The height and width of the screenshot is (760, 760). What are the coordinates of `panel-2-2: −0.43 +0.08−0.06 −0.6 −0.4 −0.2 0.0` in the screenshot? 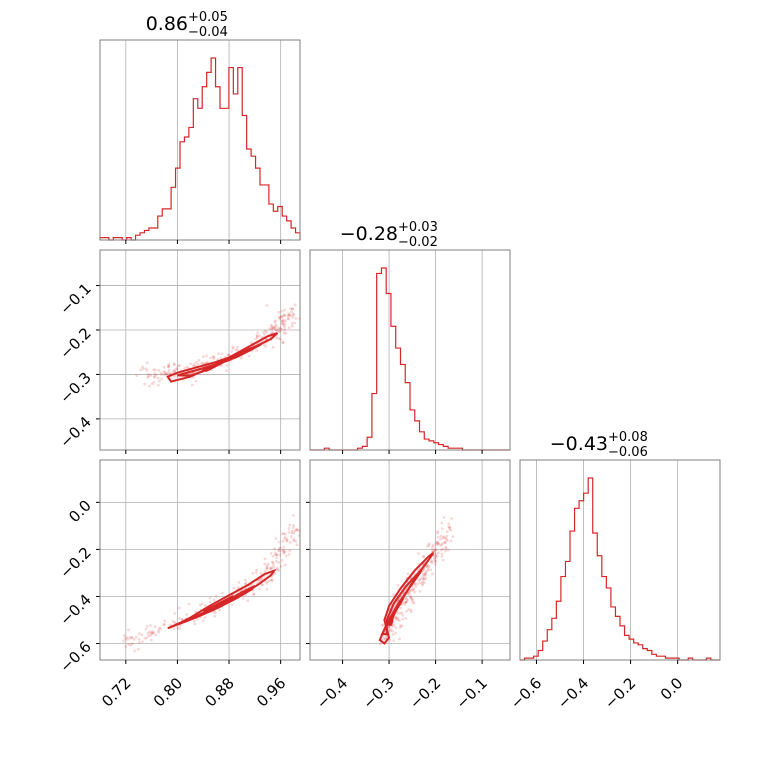 It's located at (614, 571).